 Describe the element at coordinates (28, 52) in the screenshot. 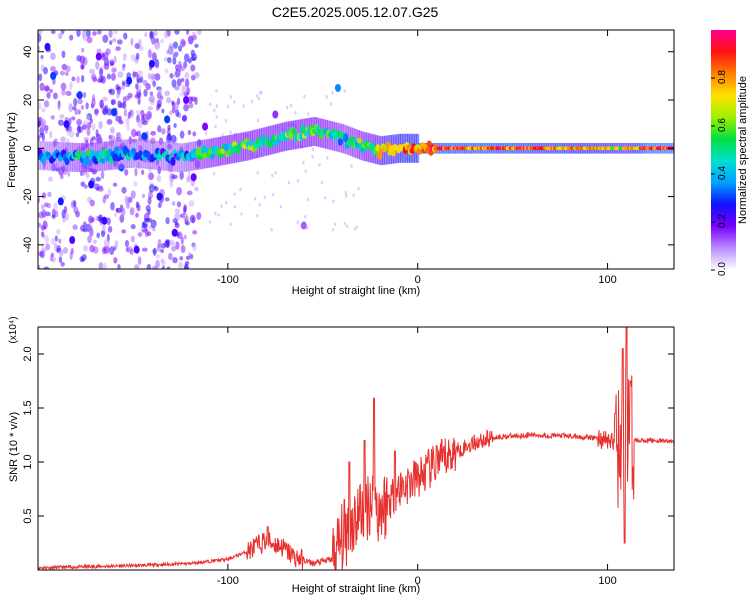

I see `spectrogram-y-tick-label: 40` at that location.